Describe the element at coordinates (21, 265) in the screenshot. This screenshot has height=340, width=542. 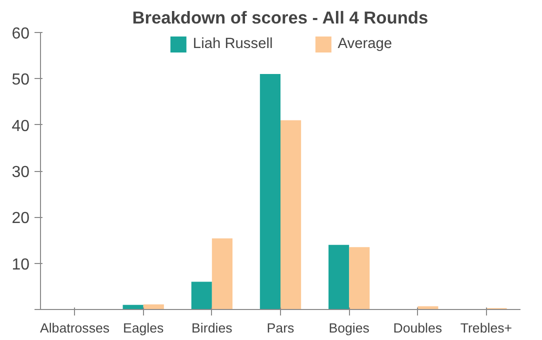
I see `y-tick-label: 10` at that location.